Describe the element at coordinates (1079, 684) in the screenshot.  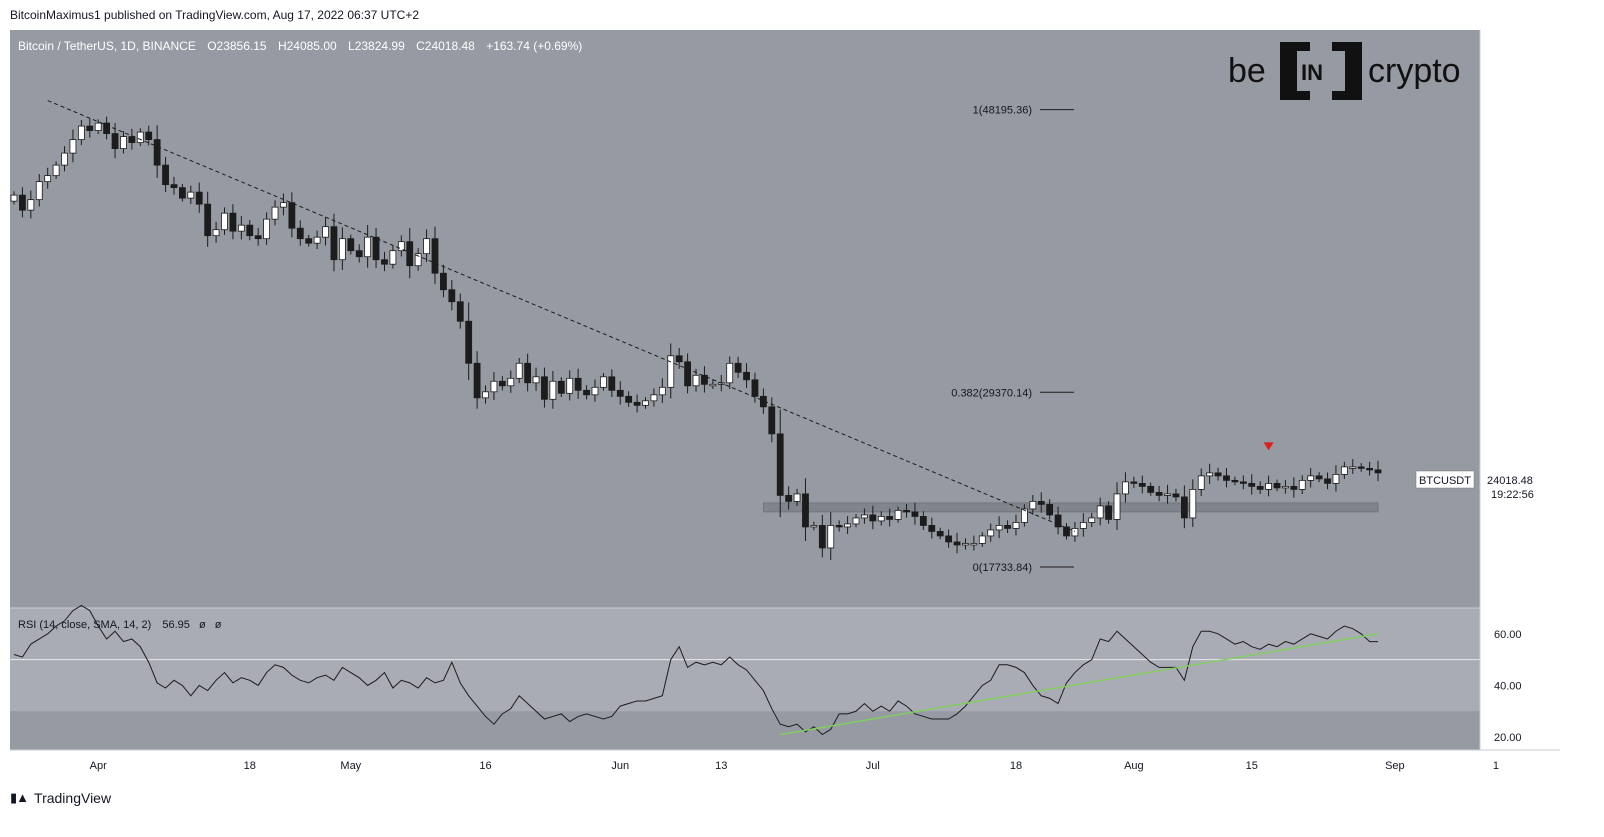
I see `rsi-trendline` at that location.